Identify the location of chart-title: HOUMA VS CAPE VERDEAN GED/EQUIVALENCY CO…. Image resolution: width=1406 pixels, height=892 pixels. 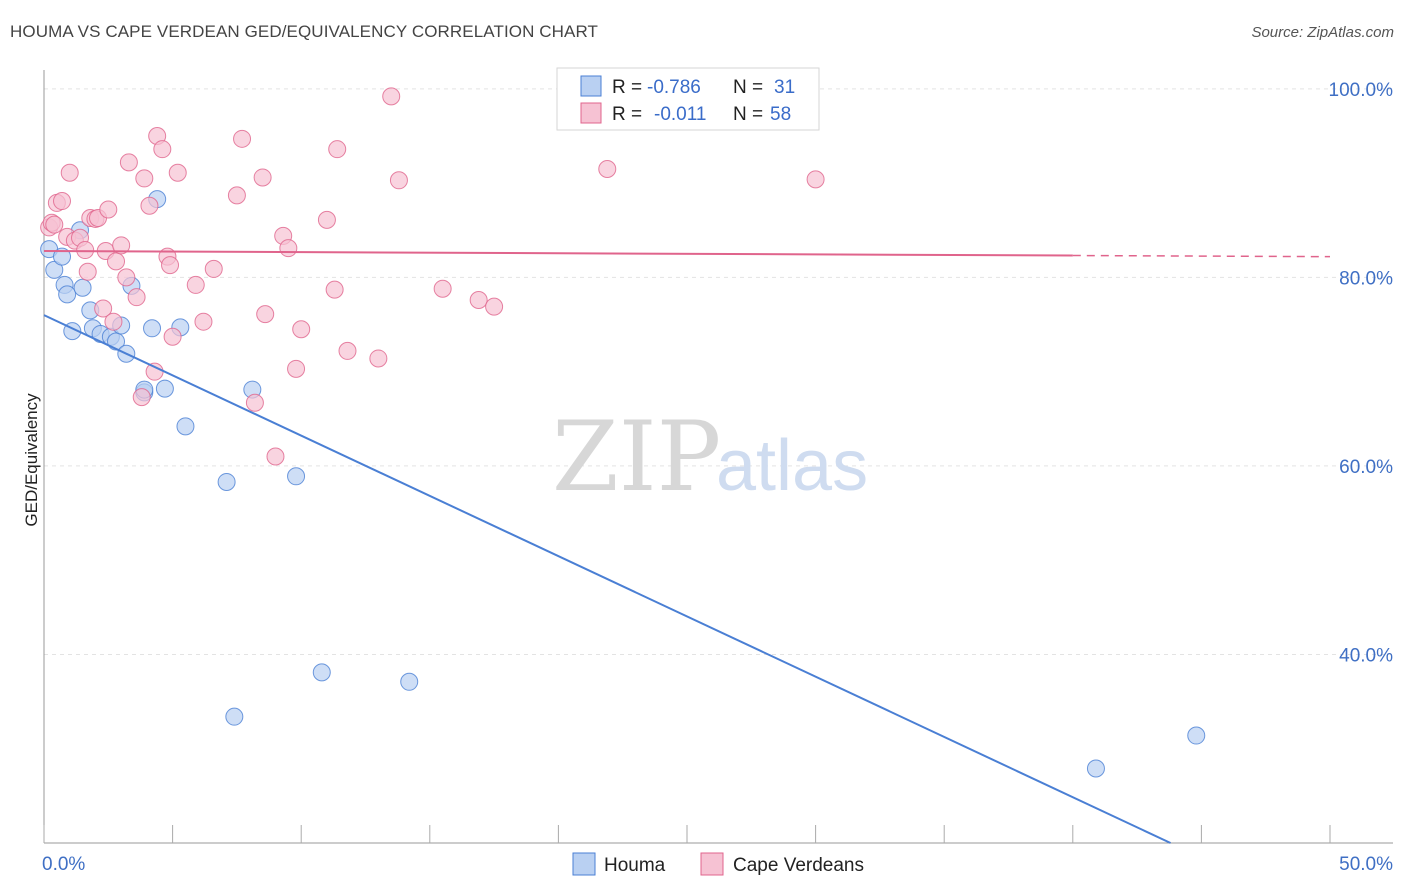
(304, 31).